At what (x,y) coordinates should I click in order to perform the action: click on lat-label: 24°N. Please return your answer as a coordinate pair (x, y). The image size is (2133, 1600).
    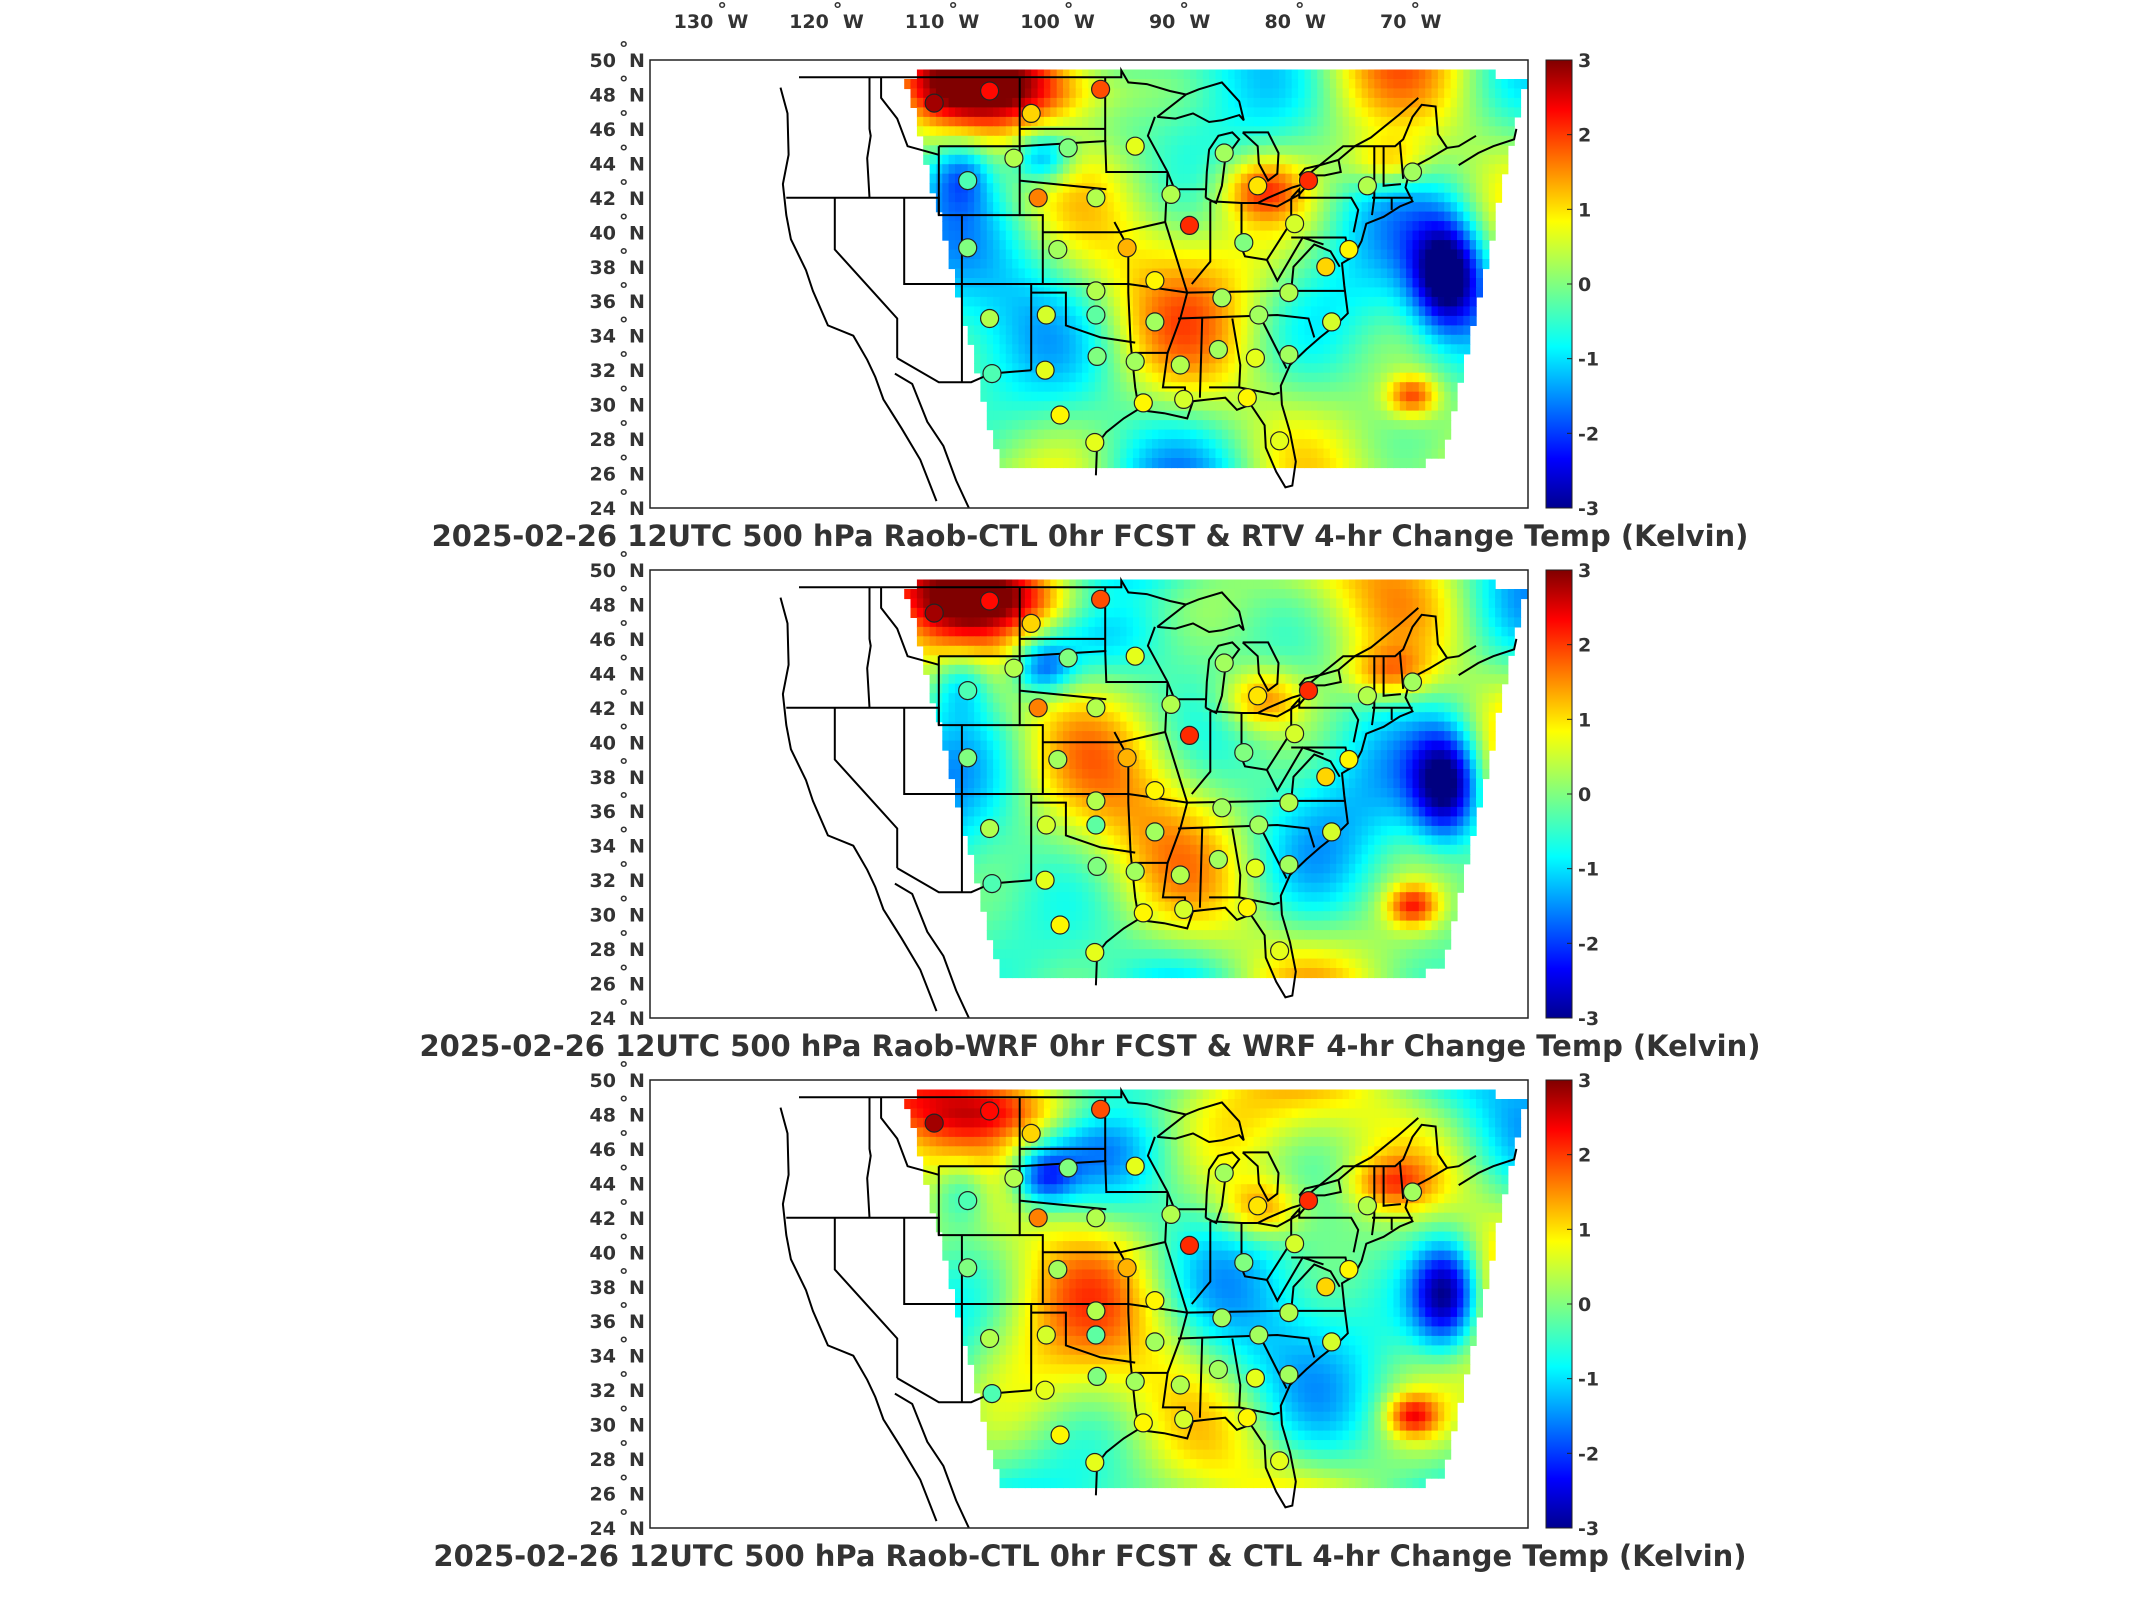
    Looking at the image, I should click on (617, 1013).